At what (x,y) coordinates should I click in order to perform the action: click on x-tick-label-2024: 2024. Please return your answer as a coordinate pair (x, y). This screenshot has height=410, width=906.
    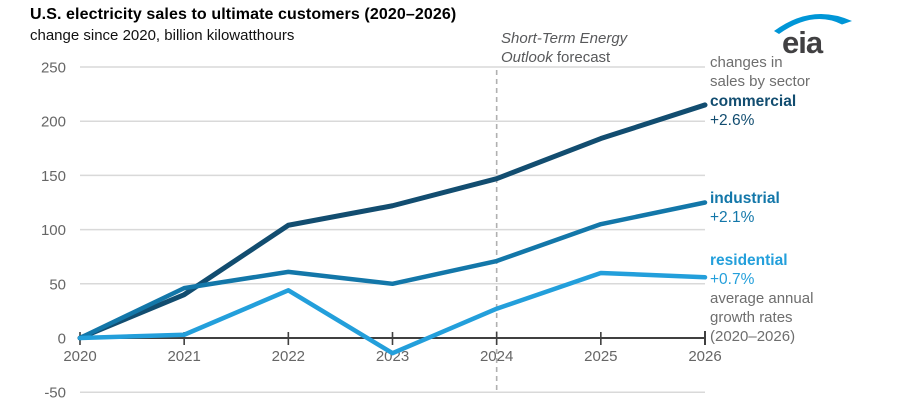
    Looking at the image, I should click on (496, 356).